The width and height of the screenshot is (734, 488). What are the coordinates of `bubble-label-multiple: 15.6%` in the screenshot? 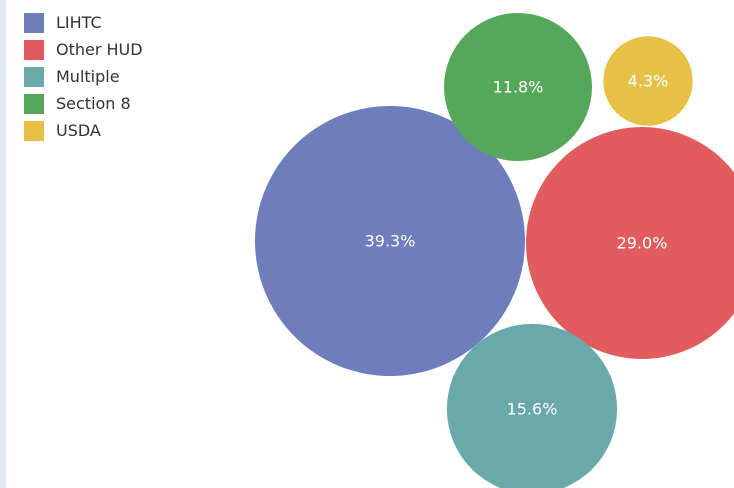 It's located at (532, 409).